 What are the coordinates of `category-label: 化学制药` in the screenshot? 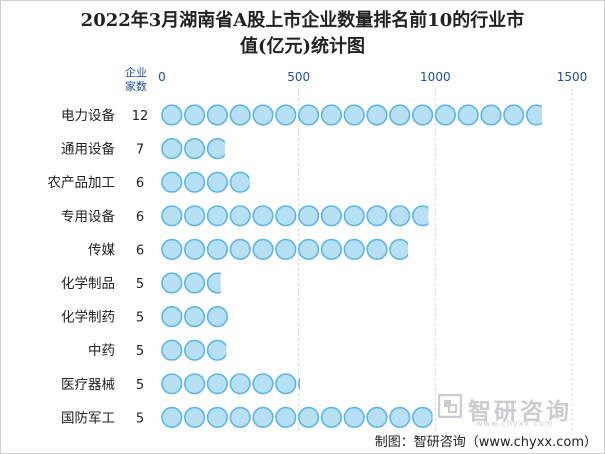 It's located at (88, 318).